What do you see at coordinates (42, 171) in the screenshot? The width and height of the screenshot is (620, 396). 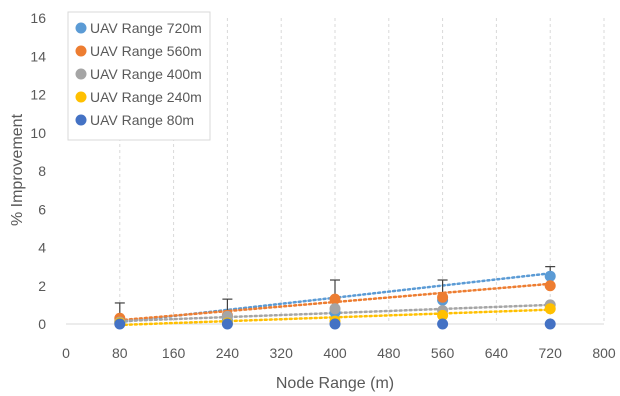 I see `y-tick-label-8: 8` at bounding box center [42, 171].